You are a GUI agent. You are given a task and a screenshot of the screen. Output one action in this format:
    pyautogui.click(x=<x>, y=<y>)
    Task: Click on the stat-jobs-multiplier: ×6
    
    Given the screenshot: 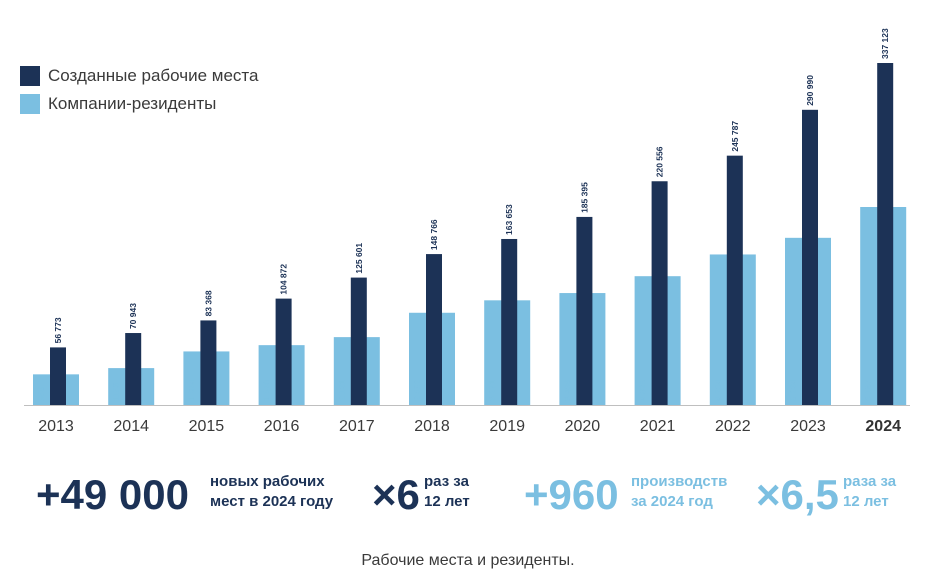 What is the action you would take?
    pyautogui.click(x=396, y=494)
    